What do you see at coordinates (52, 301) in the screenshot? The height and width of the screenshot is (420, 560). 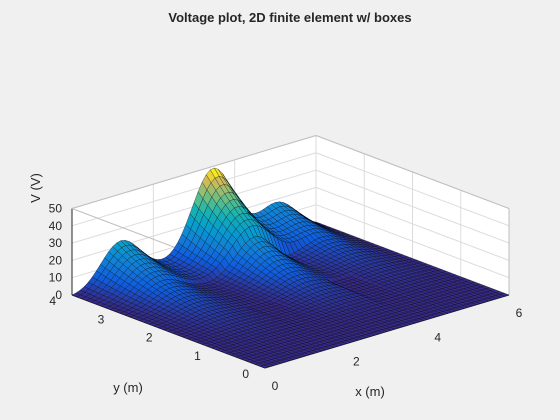 I see `y-tick-label: 4` at bounding box center [52, 301].